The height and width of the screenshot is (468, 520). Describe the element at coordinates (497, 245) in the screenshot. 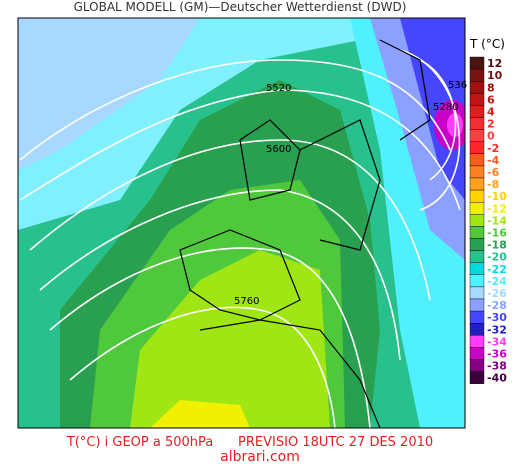

I see `legend-label: -18` at that location.